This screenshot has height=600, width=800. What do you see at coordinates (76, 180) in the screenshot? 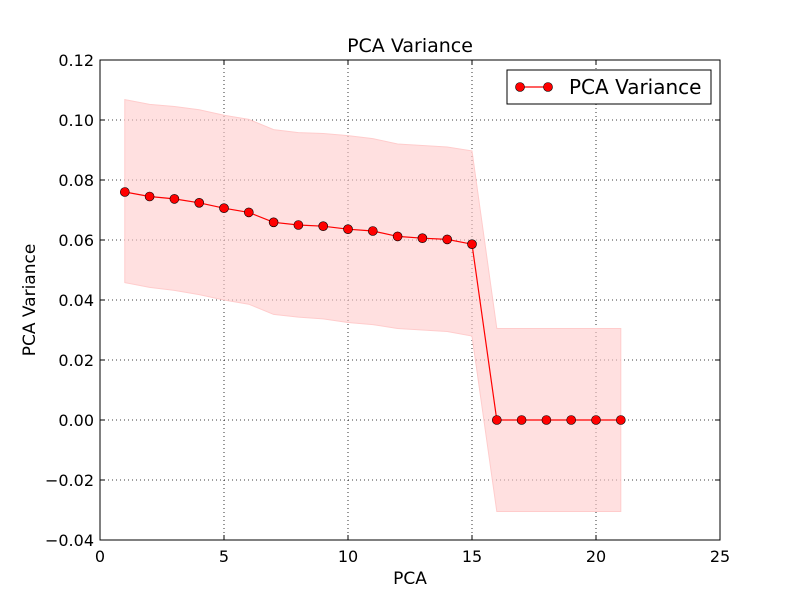
I see `y-tick-label: 0.08` at bounding box center [76, 180].